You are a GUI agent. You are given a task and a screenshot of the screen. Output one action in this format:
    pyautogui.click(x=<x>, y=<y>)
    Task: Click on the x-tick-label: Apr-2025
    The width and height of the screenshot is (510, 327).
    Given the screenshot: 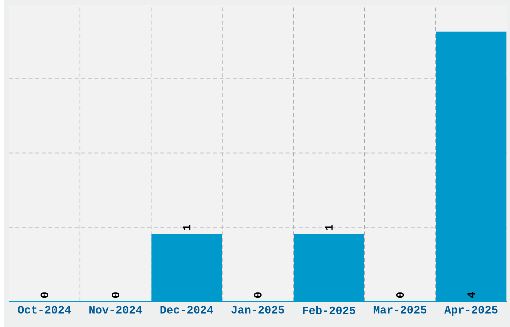 What is the action you would take?
    pyautogui.click(x=471, y=311)
    